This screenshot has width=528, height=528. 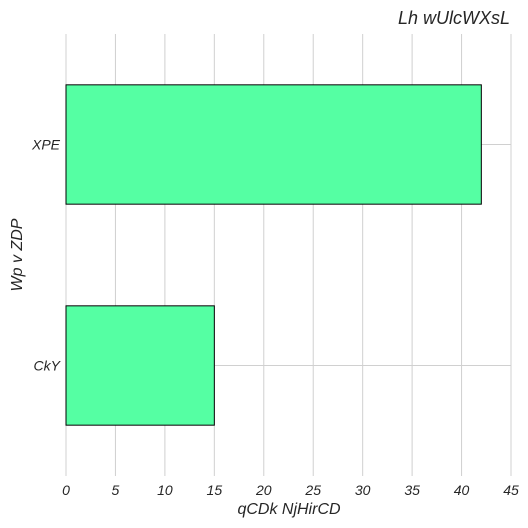 What do you see at coordinates (48, 366) in the screenshot?
I see `y-tick-label: CkY` at bounding box center [48, 366].